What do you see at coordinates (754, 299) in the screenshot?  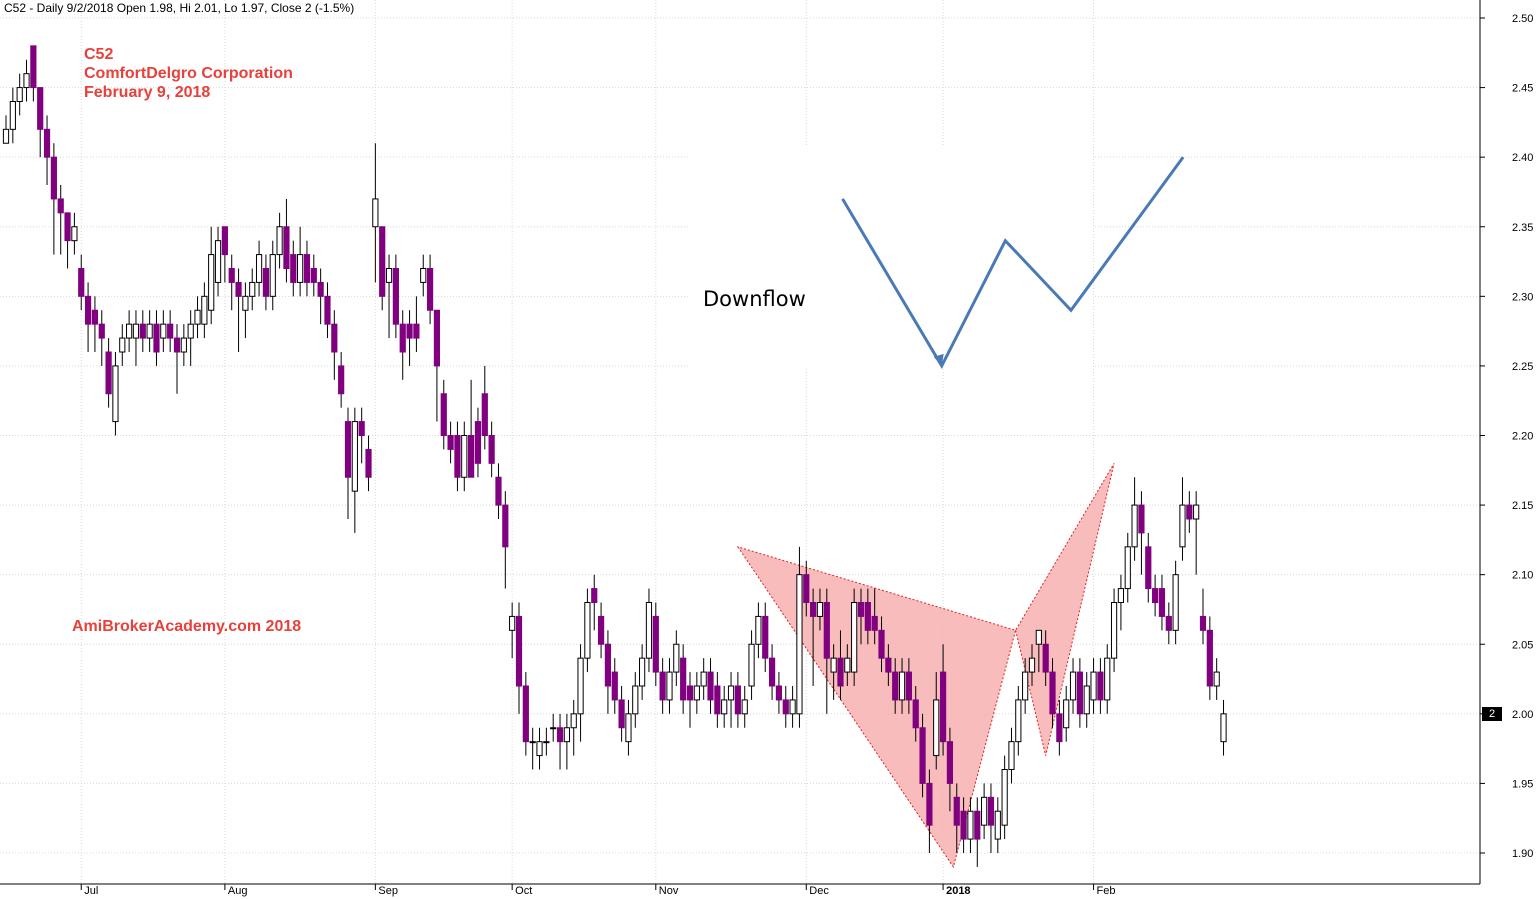 I see `downflow-label: Downflow` at bounding box center [754, 299].